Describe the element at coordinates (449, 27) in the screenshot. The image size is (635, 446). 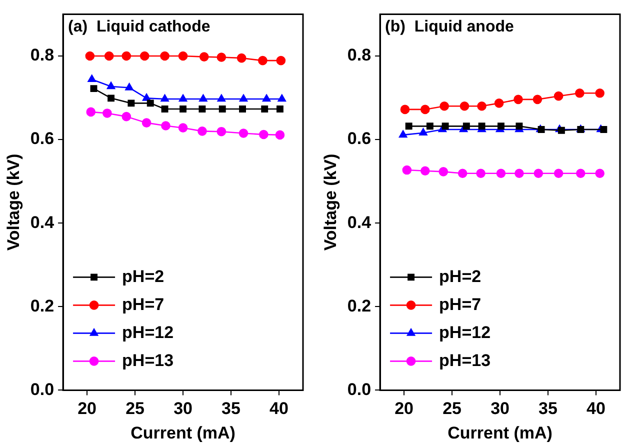
I see `chart-title: (b) Liquid anode` at that location.